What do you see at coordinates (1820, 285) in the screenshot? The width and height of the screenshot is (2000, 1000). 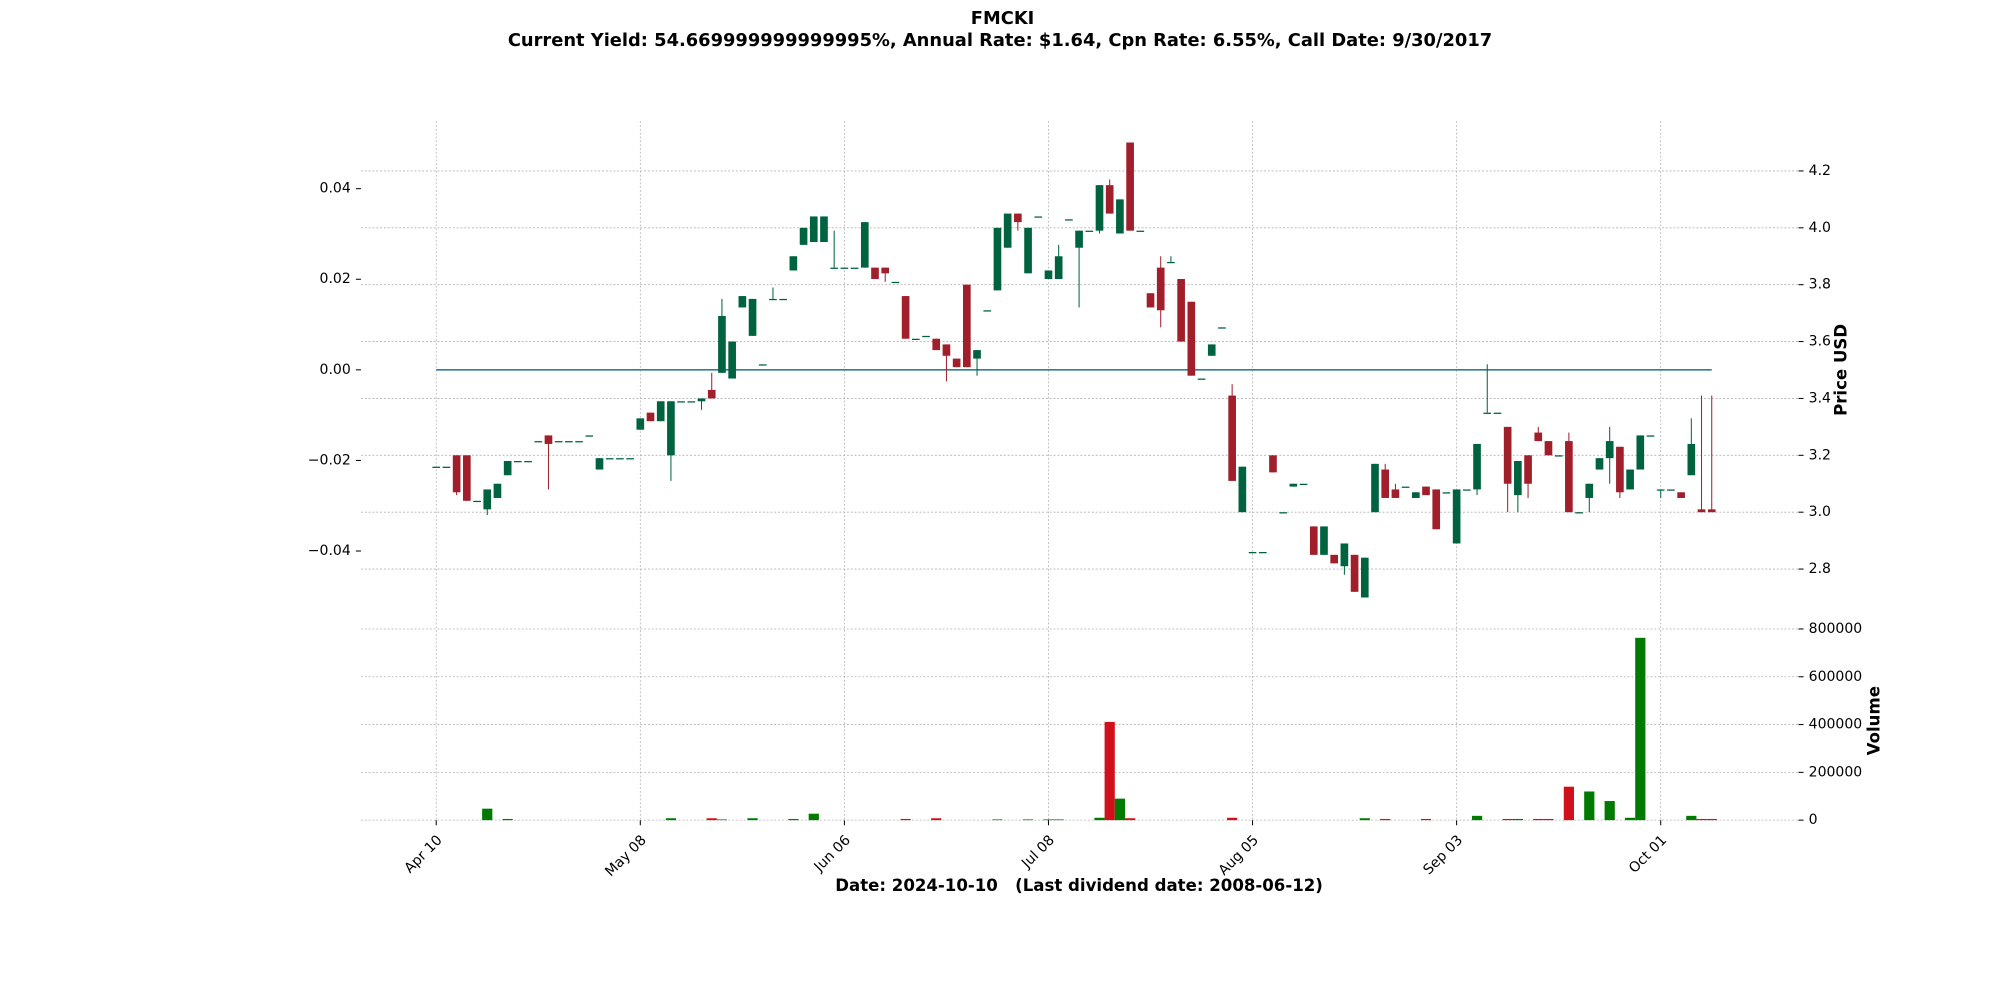 I see `y-tick-label: 3.8` at bounding box center [1820, 285].